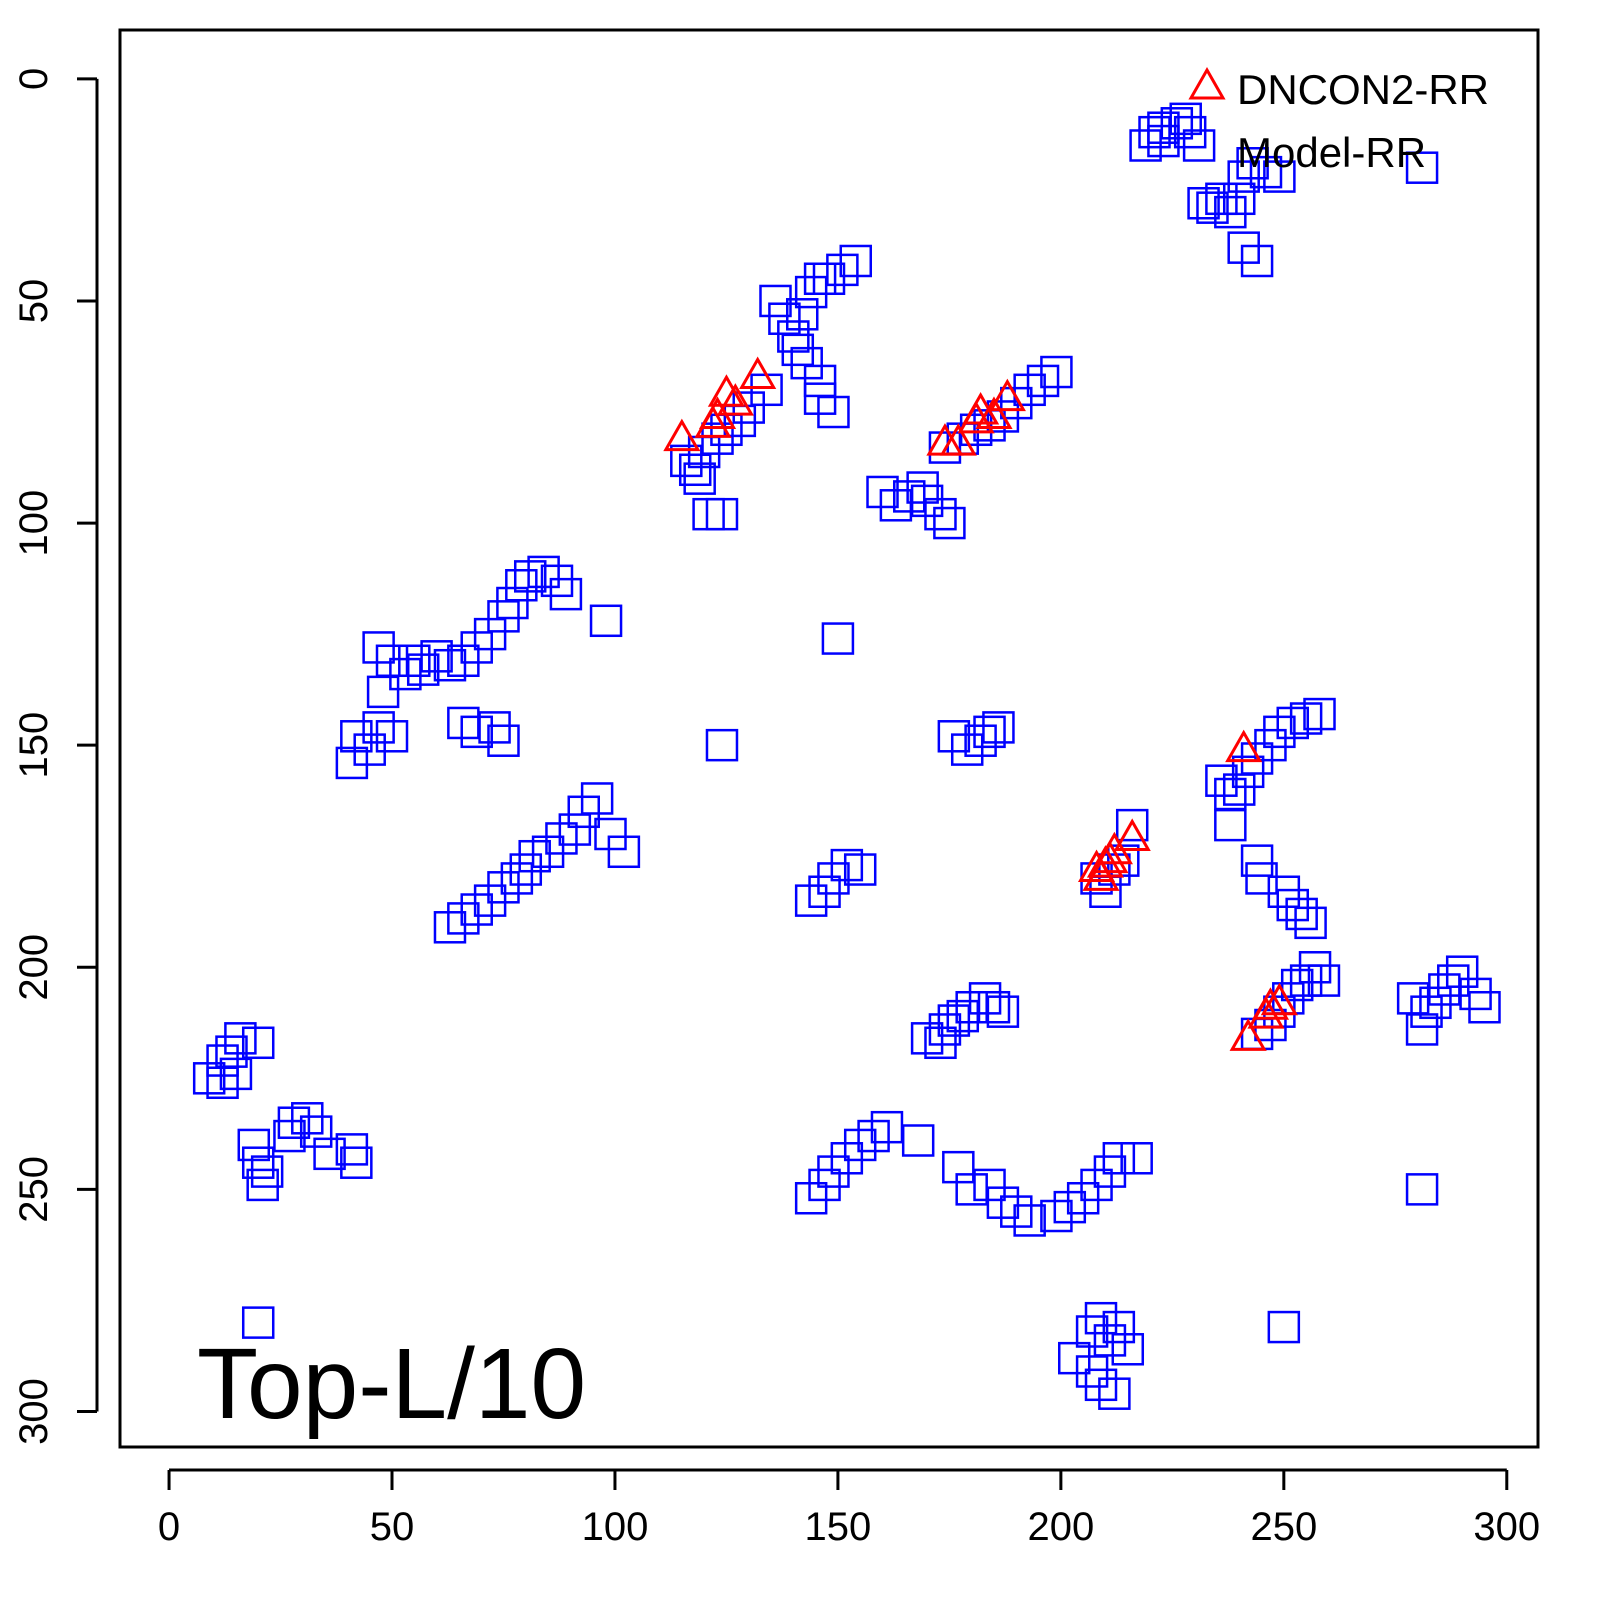  What do you see at coordinates (34, 1189) in the screenshot?
I see `y-tick-label: 250` at bounding box center [34, 1189].